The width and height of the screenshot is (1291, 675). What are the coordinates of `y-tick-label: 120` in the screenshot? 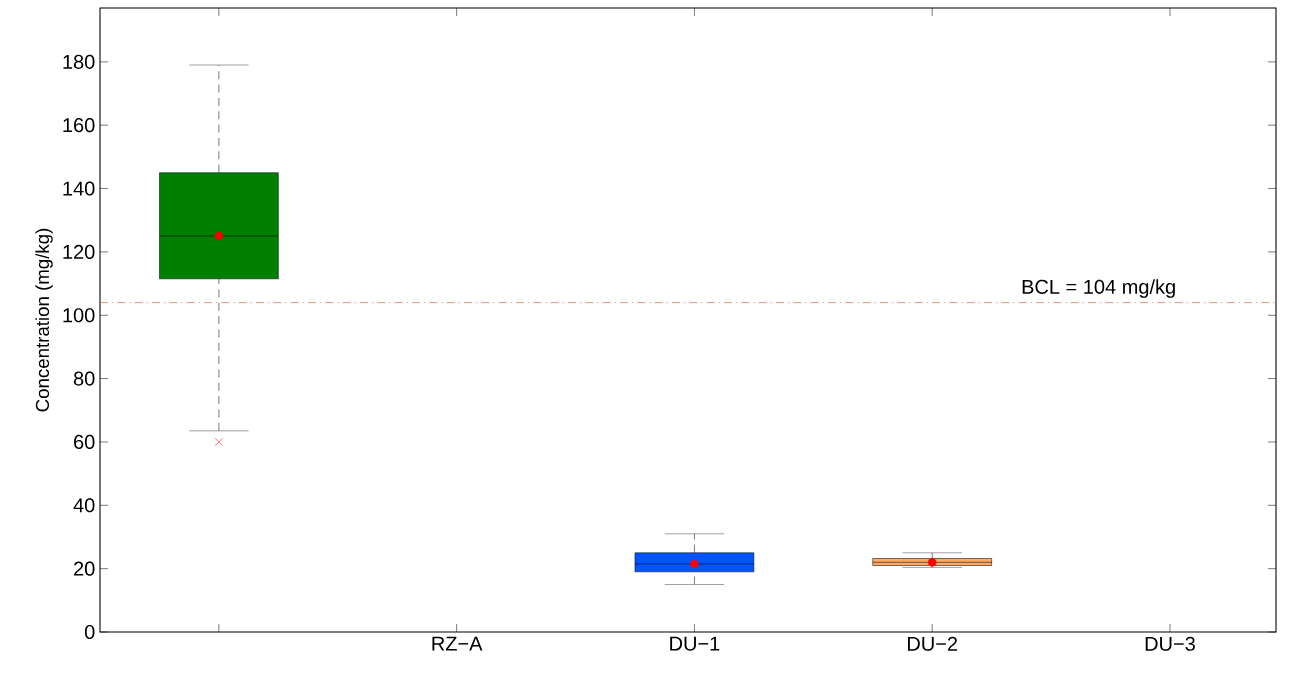 It's located at (79, 251).